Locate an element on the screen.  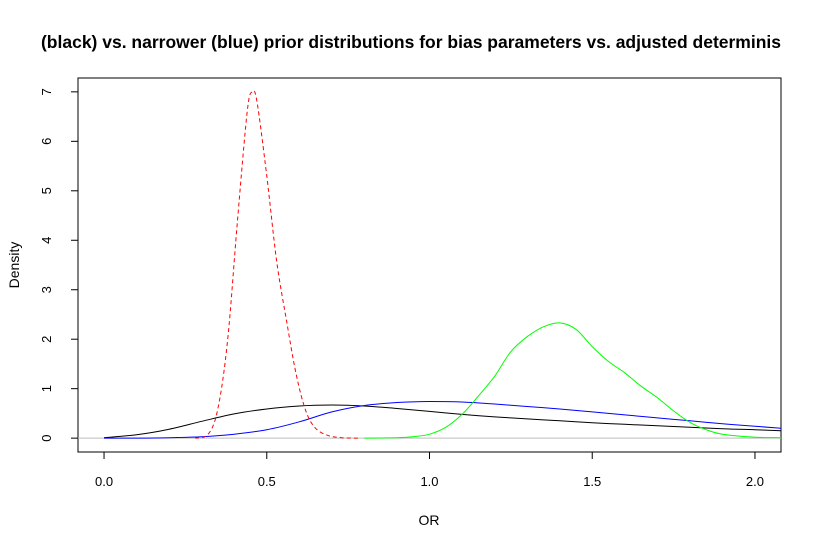
x-axis: 0.0 0.5 1.0 1.5 2.0 is located at coordinates (429, 470).